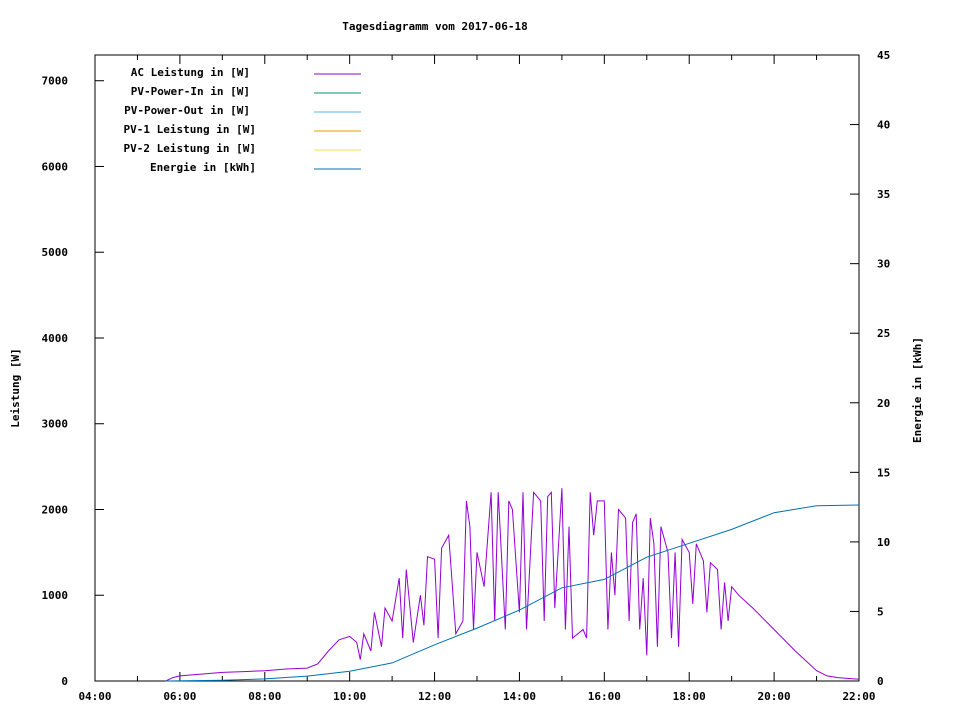  I want to click on y-tick-label: 2000, so click(55, 509).